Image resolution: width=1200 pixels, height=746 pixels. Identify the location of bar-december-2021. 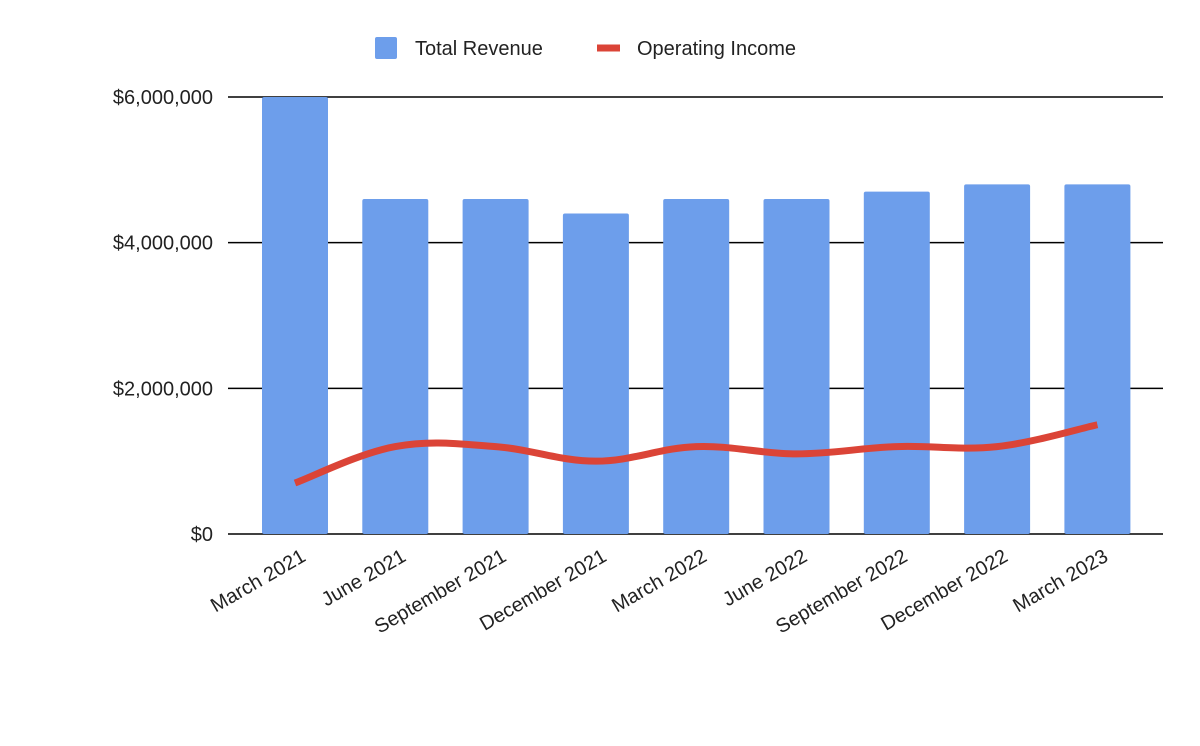
(595, 374).